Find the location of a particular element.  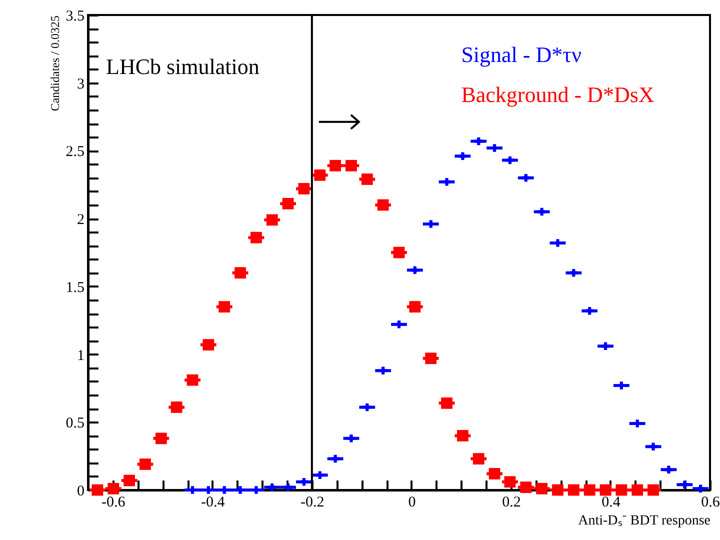

text: Signal - D*τν is located at coordinates (521, 54).